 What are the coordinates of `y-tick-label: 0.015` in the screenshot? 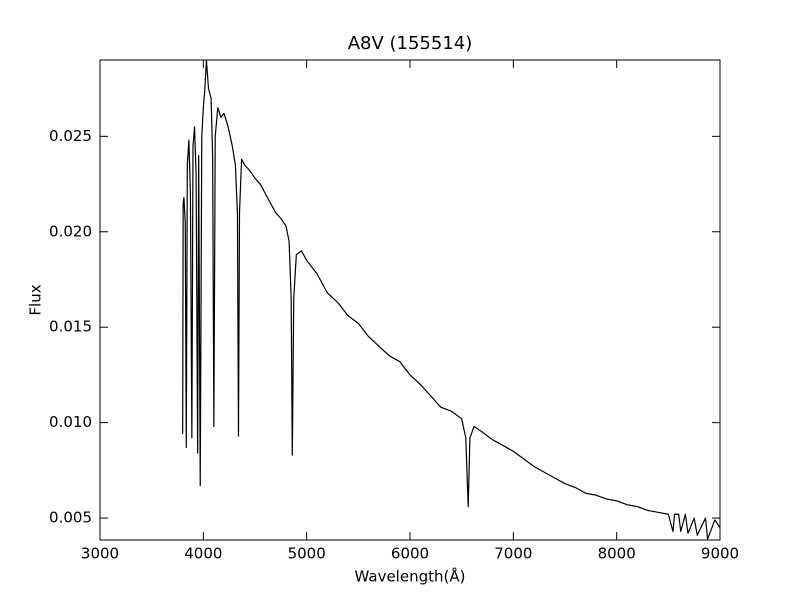 It's located at (70, 327).